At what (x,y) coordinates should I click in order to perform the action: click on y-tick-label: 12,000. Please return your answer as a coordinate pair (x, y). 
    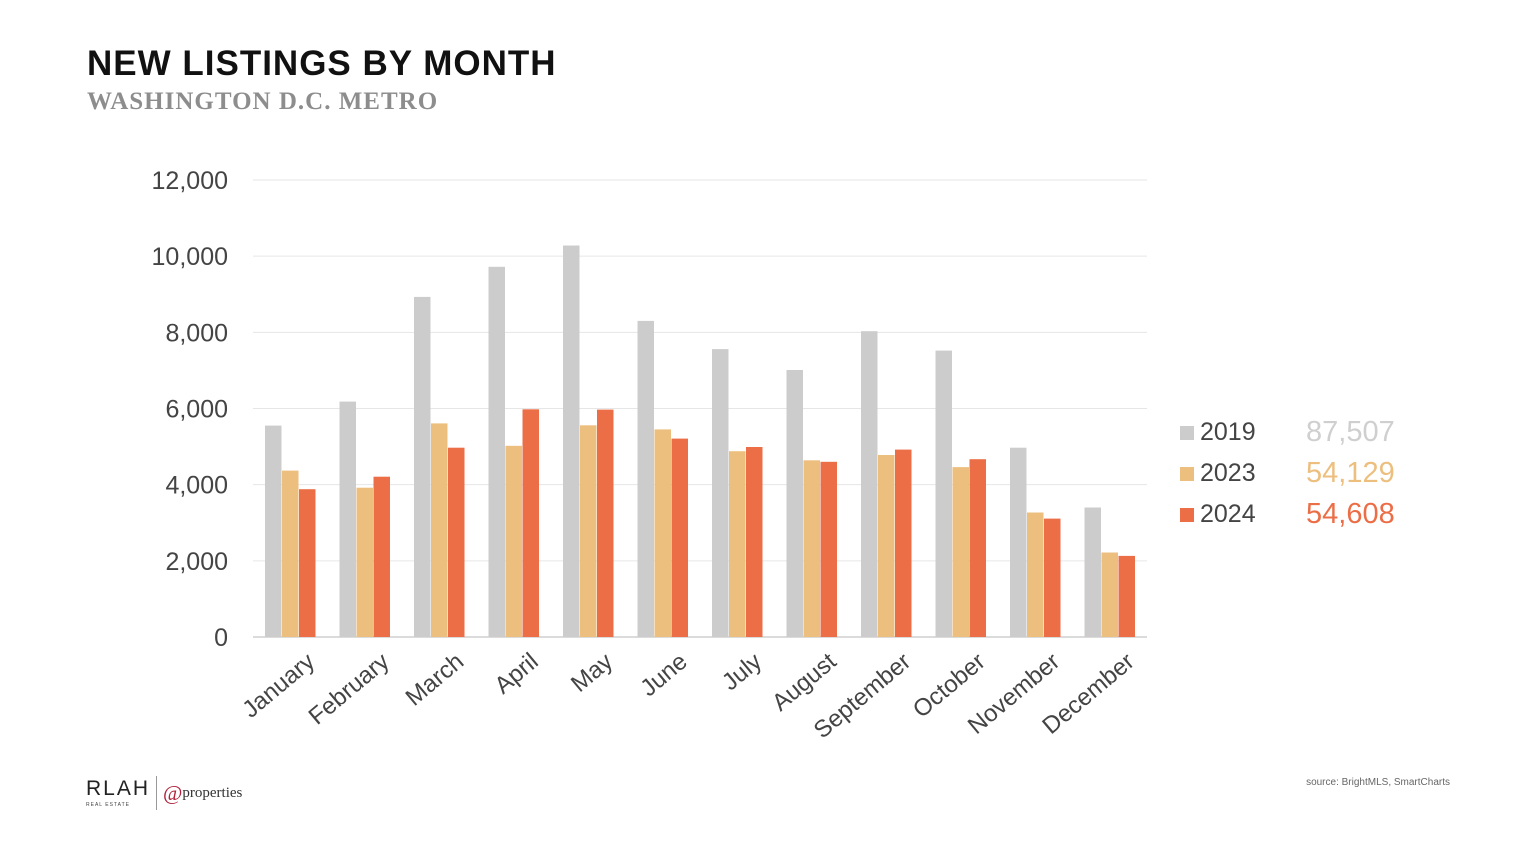
    Looking at the image, I should click on (190, 181).